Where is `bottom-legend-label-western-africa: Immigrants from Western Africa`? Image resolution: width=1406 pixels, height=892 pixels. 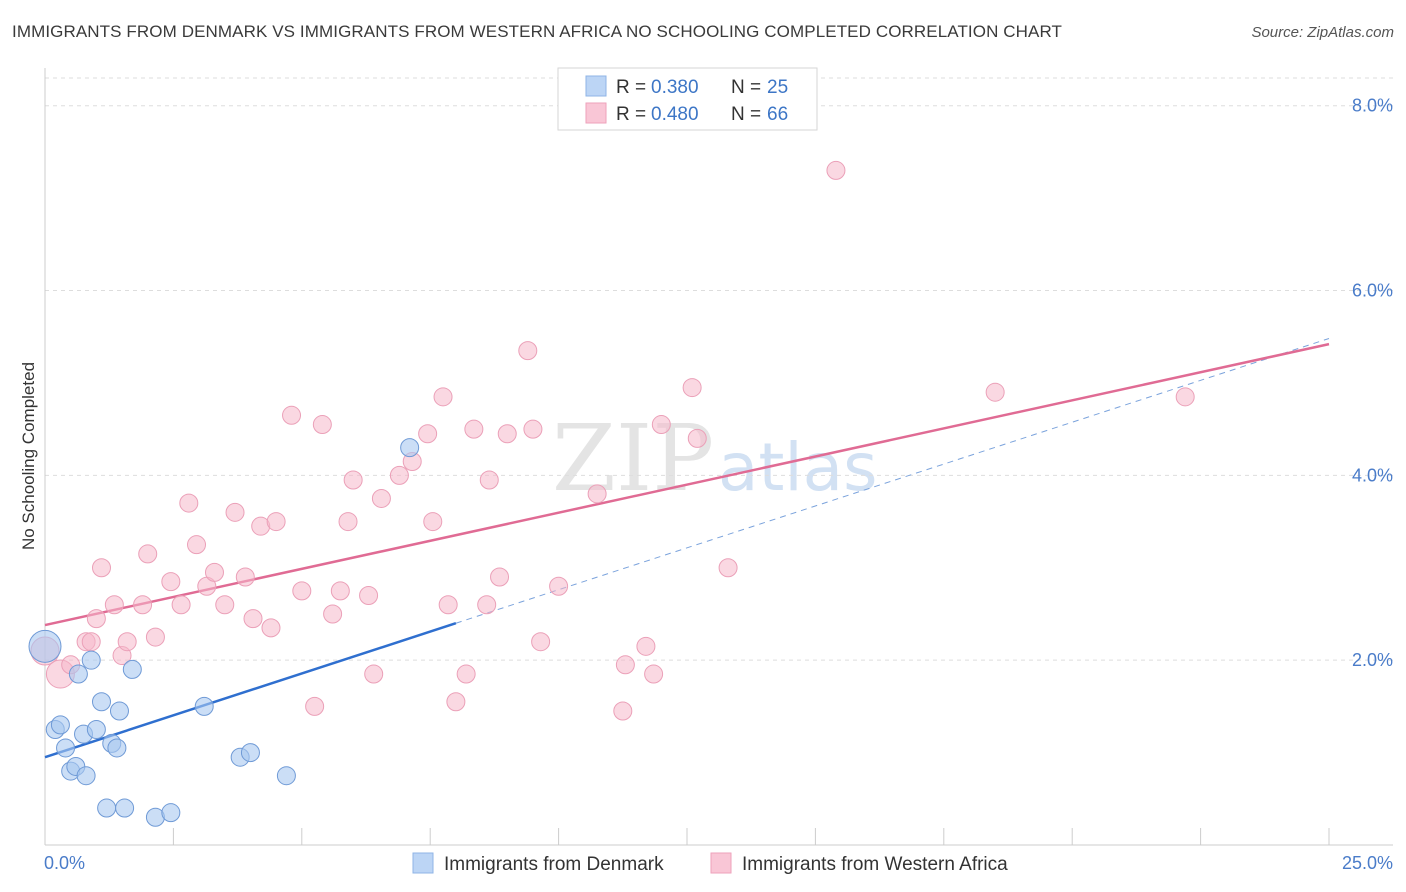 bottom-legend-label-western-africa: Immigrants from Western Africa is located at coordinates (875, 864).